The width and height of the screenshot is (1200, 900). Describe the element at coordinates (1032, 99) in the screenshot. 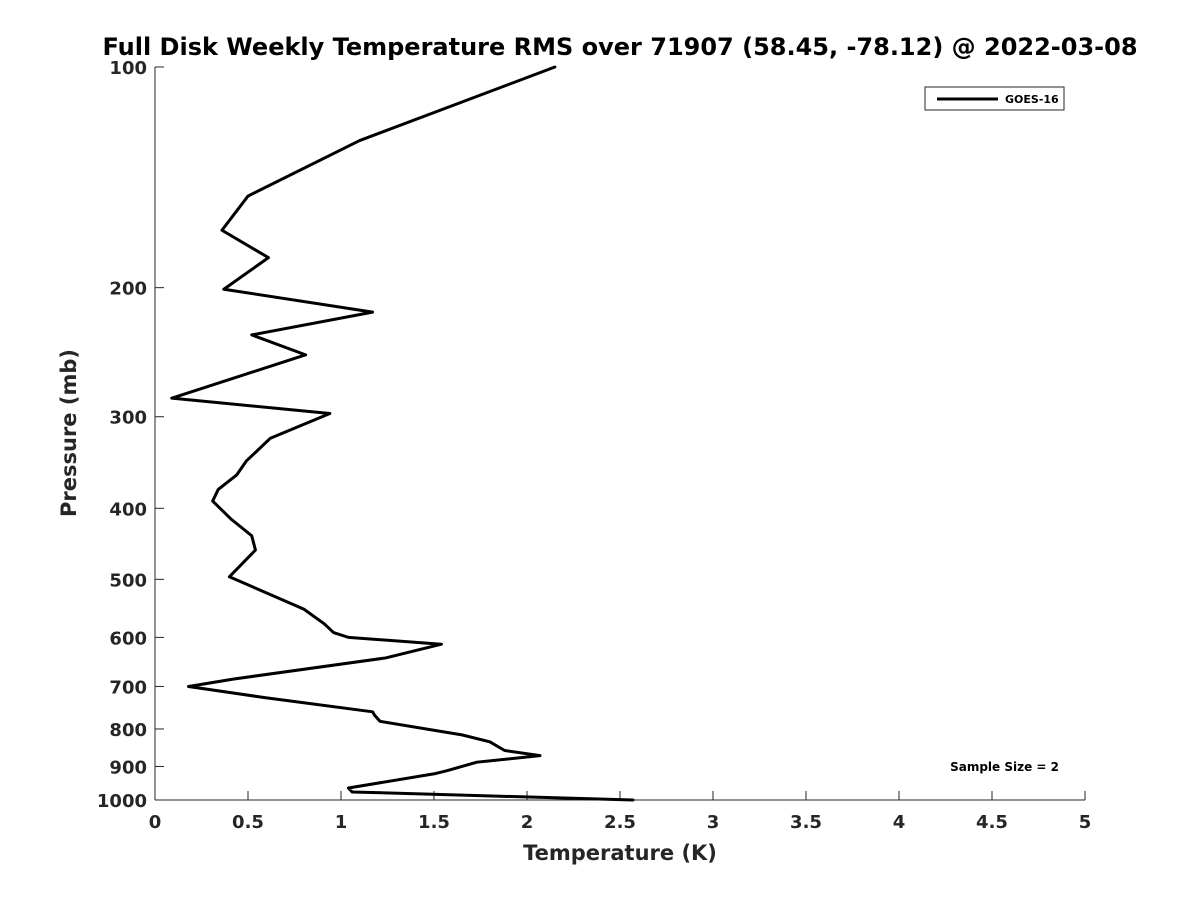

I see `legend-label: GOES-16` at that location.